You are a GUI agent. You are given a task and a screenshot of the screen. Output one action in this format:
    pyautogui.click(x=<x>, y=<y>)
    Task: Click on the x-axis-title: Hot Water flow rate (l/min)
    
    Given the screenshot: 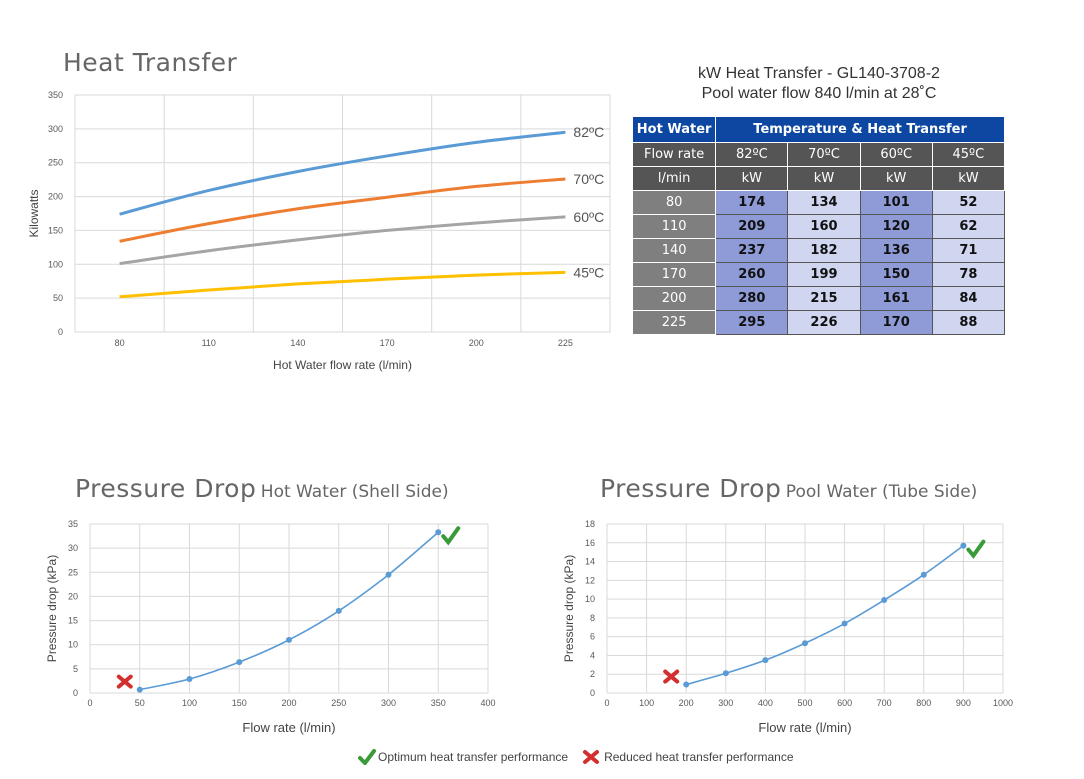 What is the action you would take?
    pyautogui.click(x=342, y=365)
    